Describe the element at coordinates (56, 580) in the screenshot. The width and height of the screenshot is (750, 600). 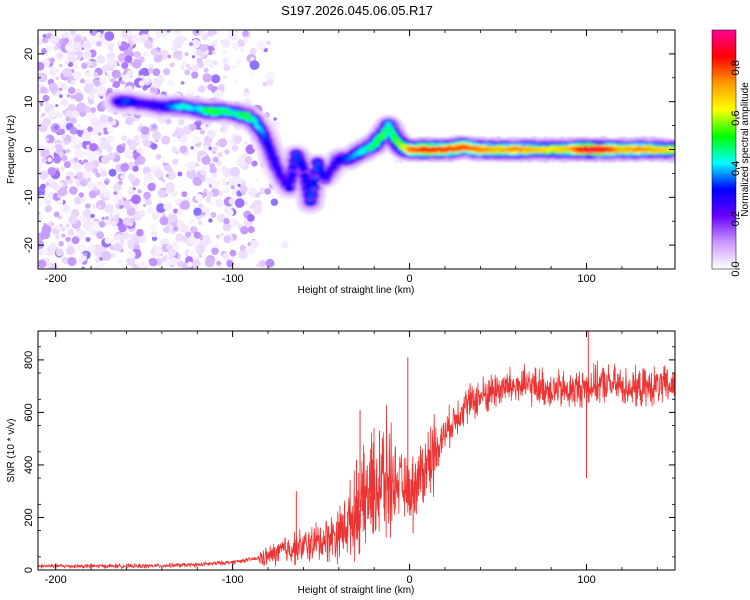
I see `x-tick-label: -200` at that location.